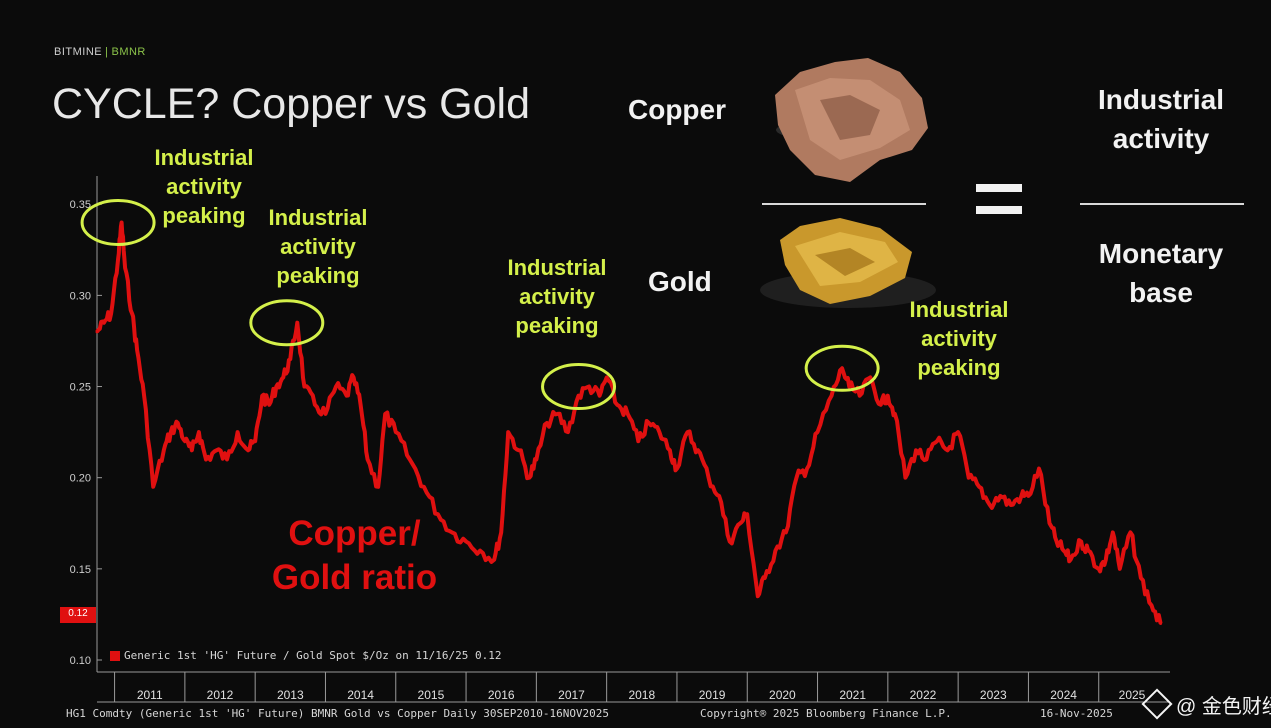 This screenshot has width=1271, height=728. Describe the element at coordinates (851, 120) in the screenshot. I see `copper-nugget-icon` at that location.